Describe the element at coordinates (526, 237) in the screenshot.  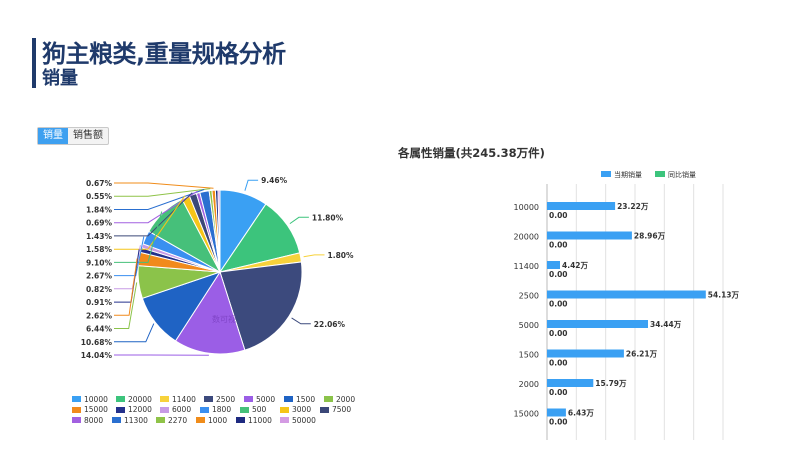
I see `bar-category-label: 20000` at that location.